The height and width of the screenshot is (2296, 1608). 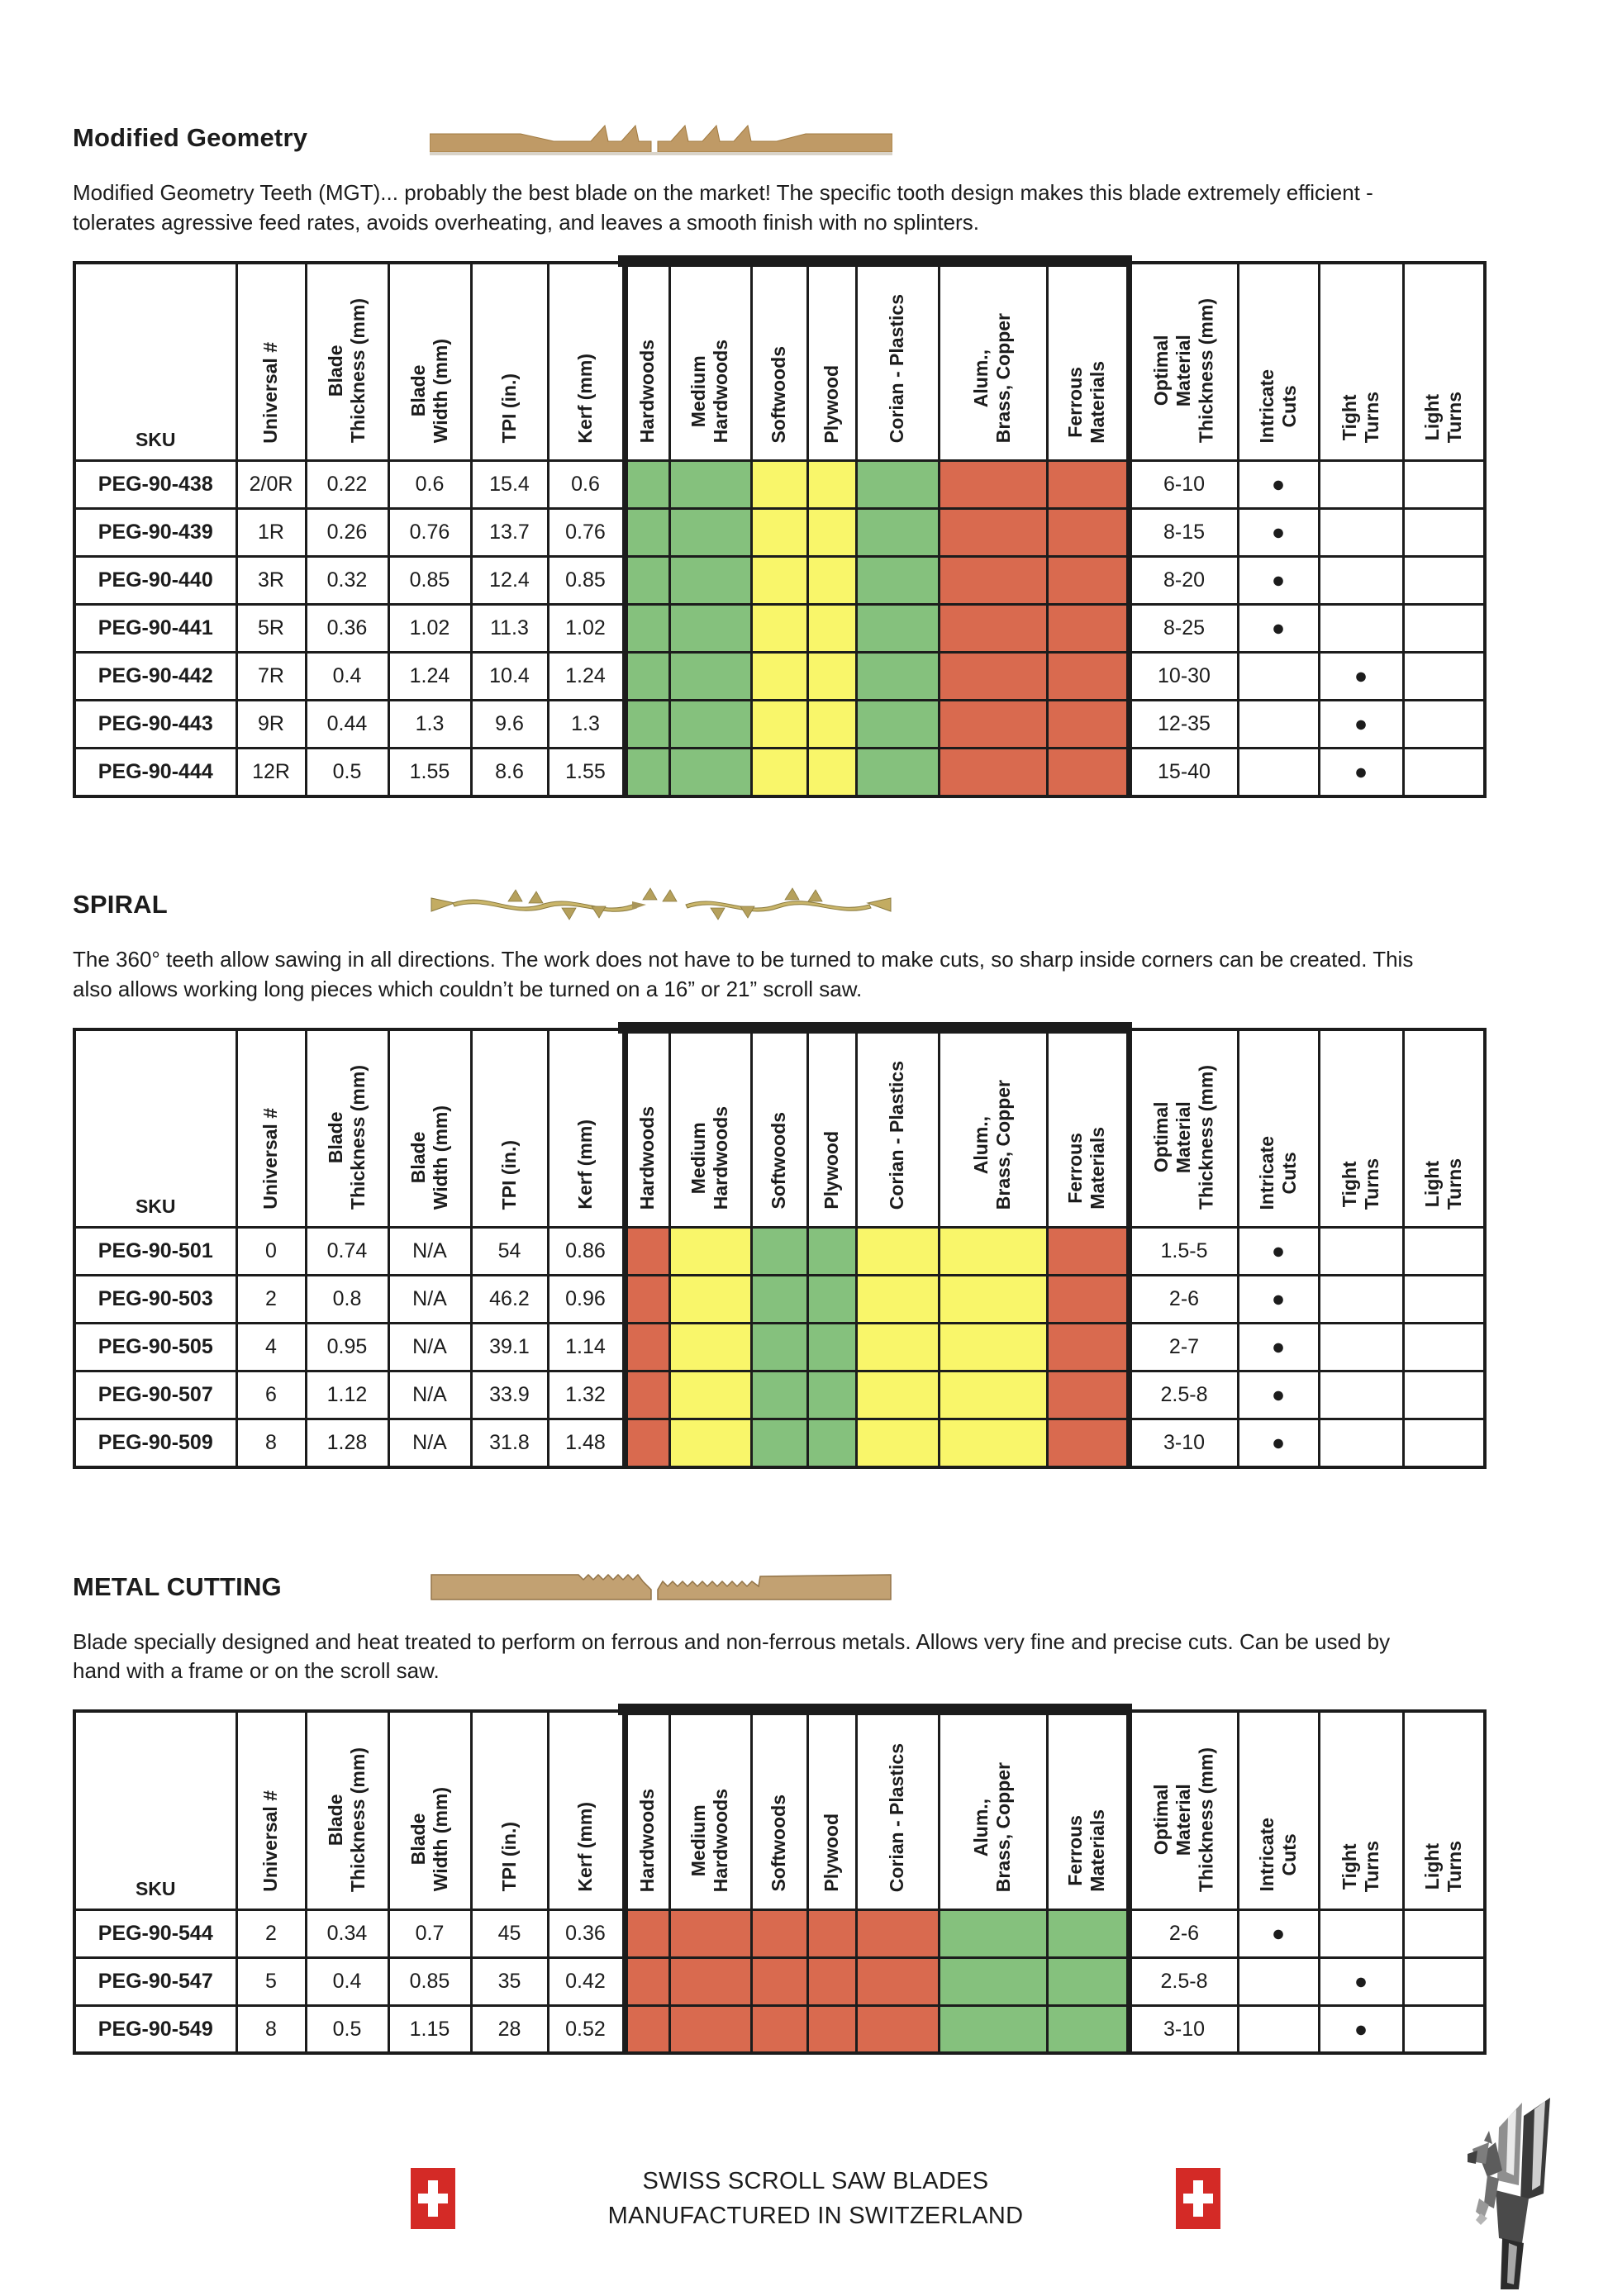 What do you see at coordinates (155, 1347) in the screenshot?
I see `sku-cell: PEG-90-505` at bounding box center [155, 1347].